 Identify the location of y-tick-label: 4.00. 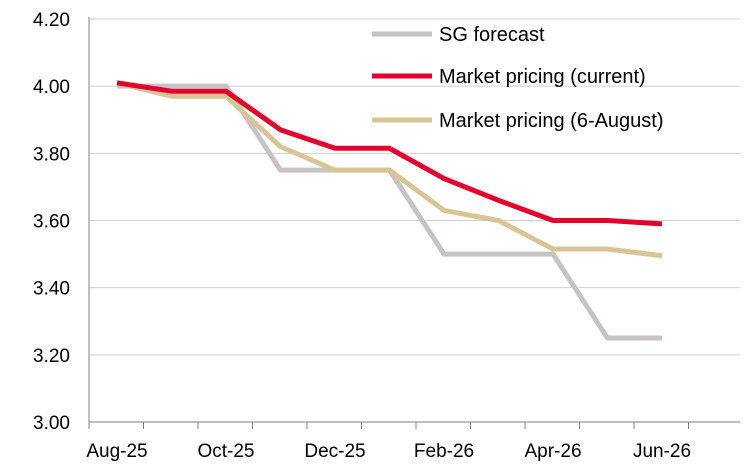
(51, 87).